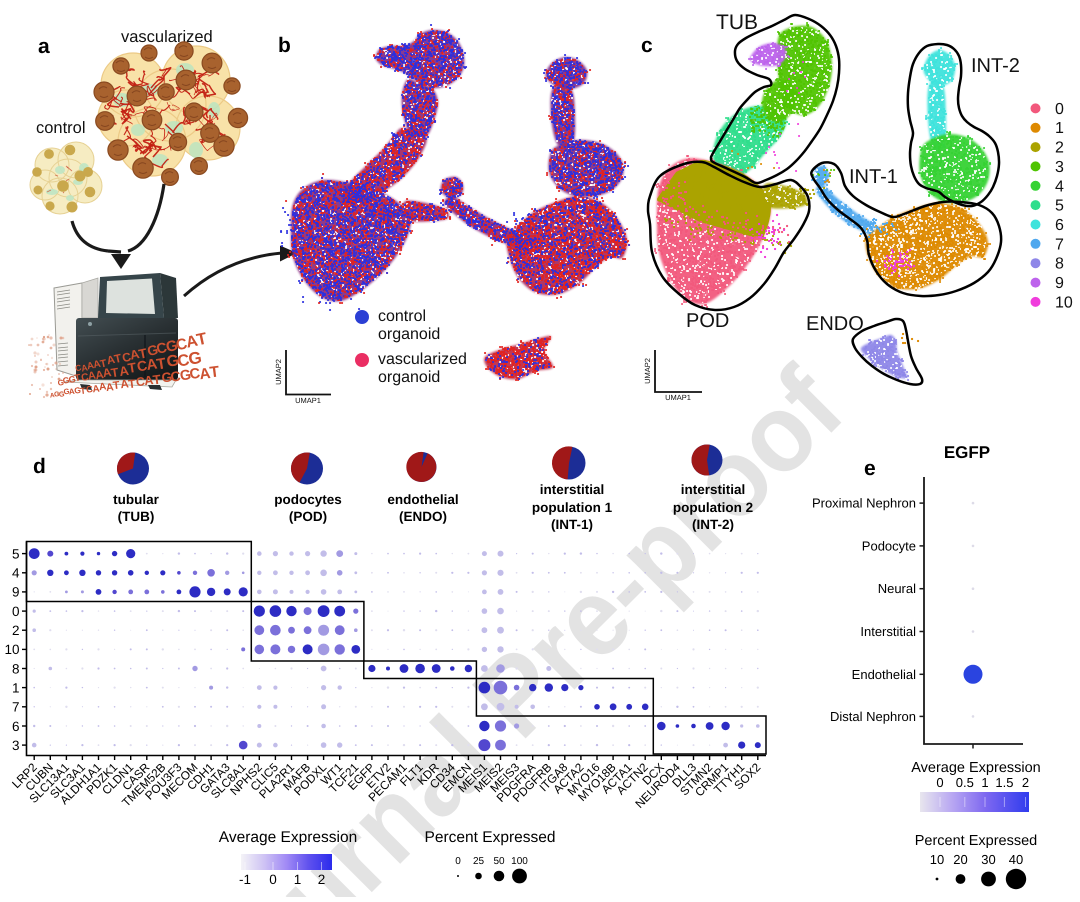  Describe the element at coordinates (245, 879) in the screenshot. I see `svg-text: -1` at that location.